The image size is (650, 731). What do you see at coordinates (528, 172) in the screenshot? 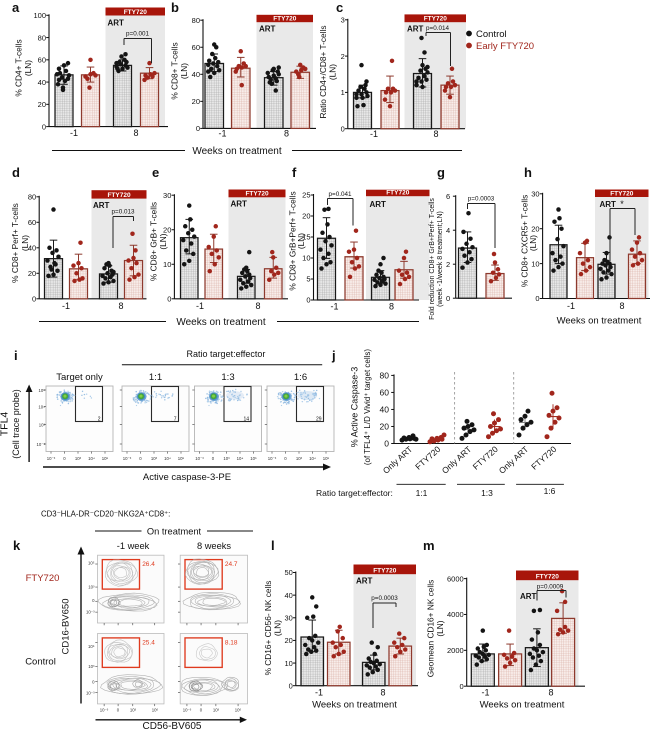
I see `svg-text: h` at bounding box center [528, 172].